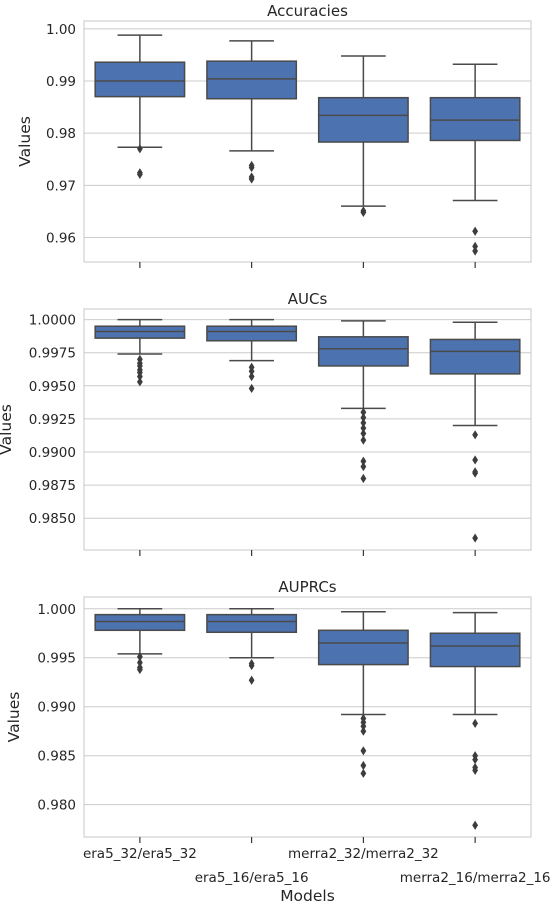 This screenshot has height=906, width=558. What do you see at coordinates (52, 486) in the screenshot?
I see `y-tick-label: 0.9875` at bounding box center [52, 486].